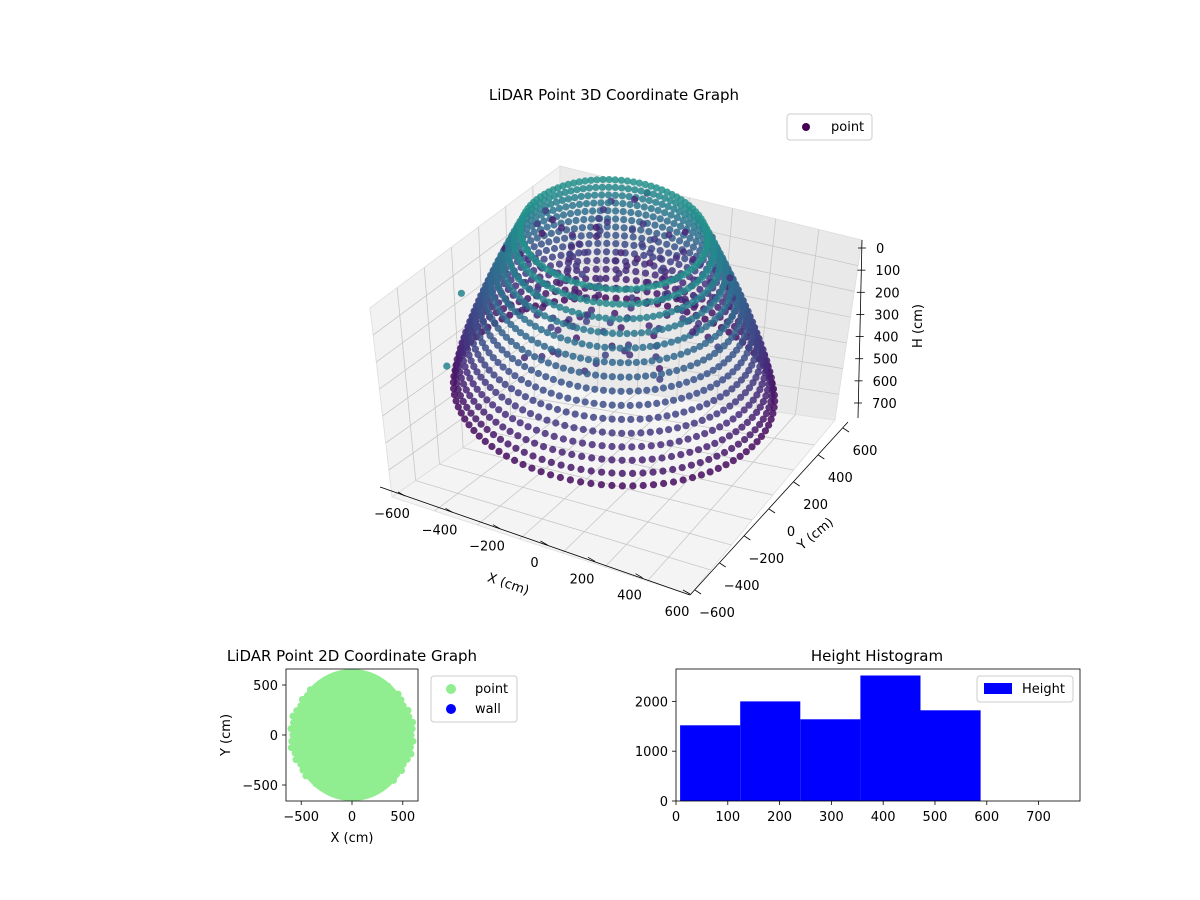 Image resolution: width=1200 pixels, height=900 pixels. Describe the element at coordinates (557, 459) in the screenshot. I see `grid-line` at that location.